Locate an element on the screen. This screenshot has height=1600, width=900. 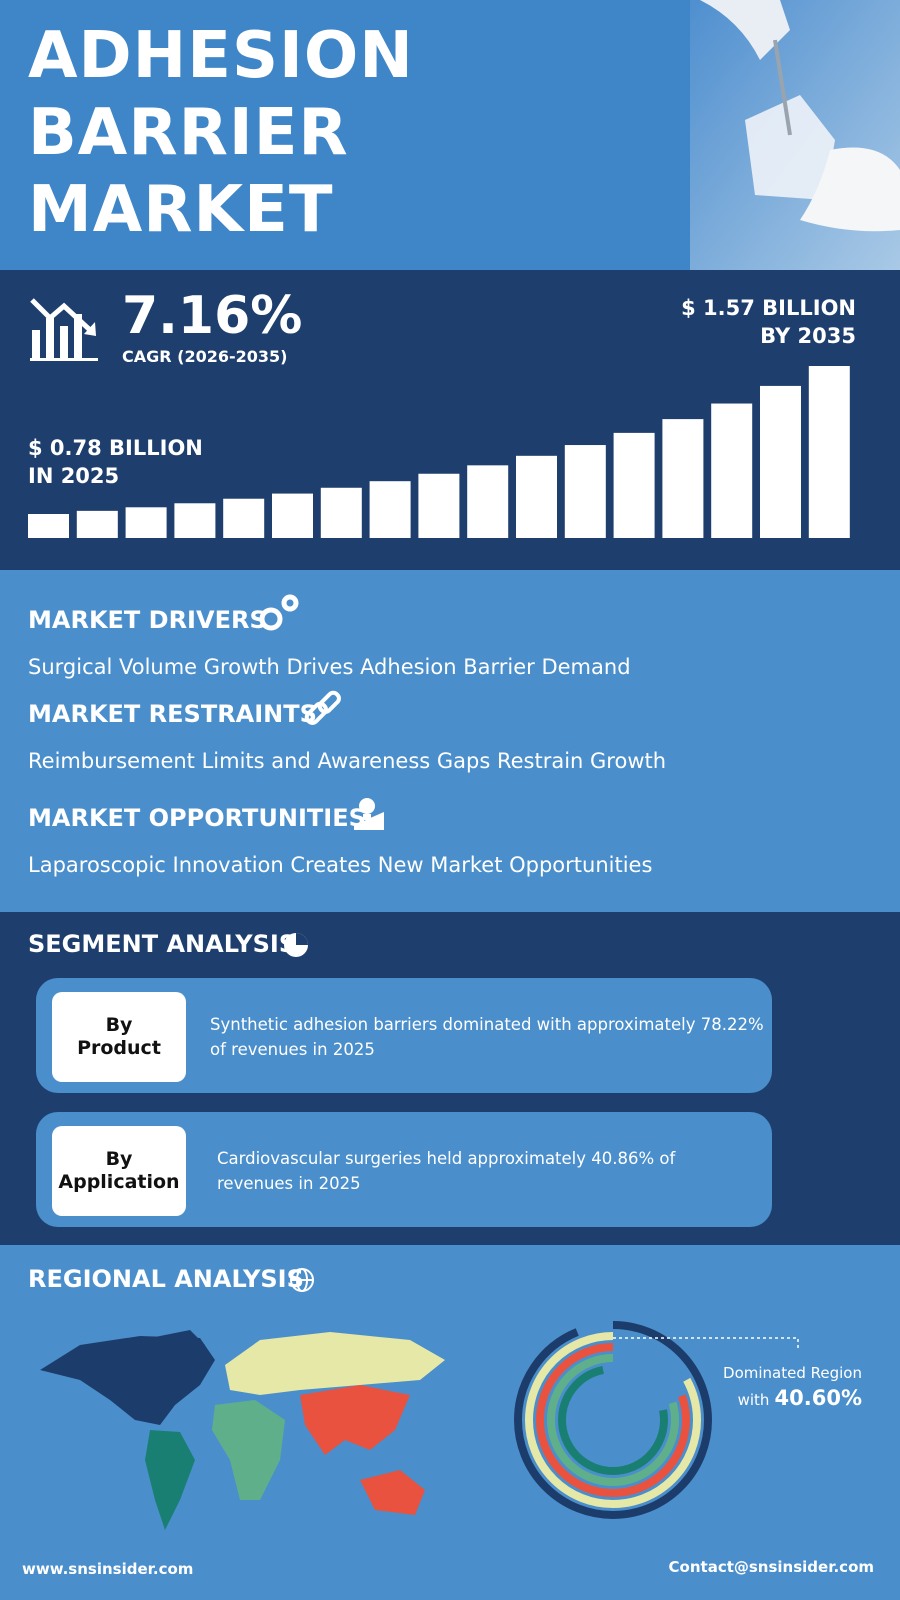
segment-label-line: Product is located at coordinates (119, 1048).